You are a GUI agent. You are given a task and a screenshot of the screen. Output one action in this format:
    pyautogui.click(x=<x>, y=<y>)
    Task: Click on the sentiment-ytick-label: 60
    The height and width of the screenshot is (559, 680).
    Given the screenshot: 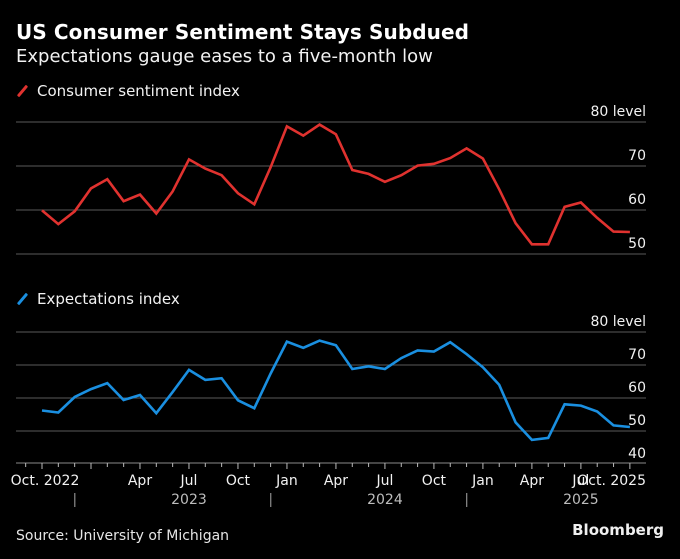 What is the action you would take?
    pyautogui.click(x=637, y=200)
    